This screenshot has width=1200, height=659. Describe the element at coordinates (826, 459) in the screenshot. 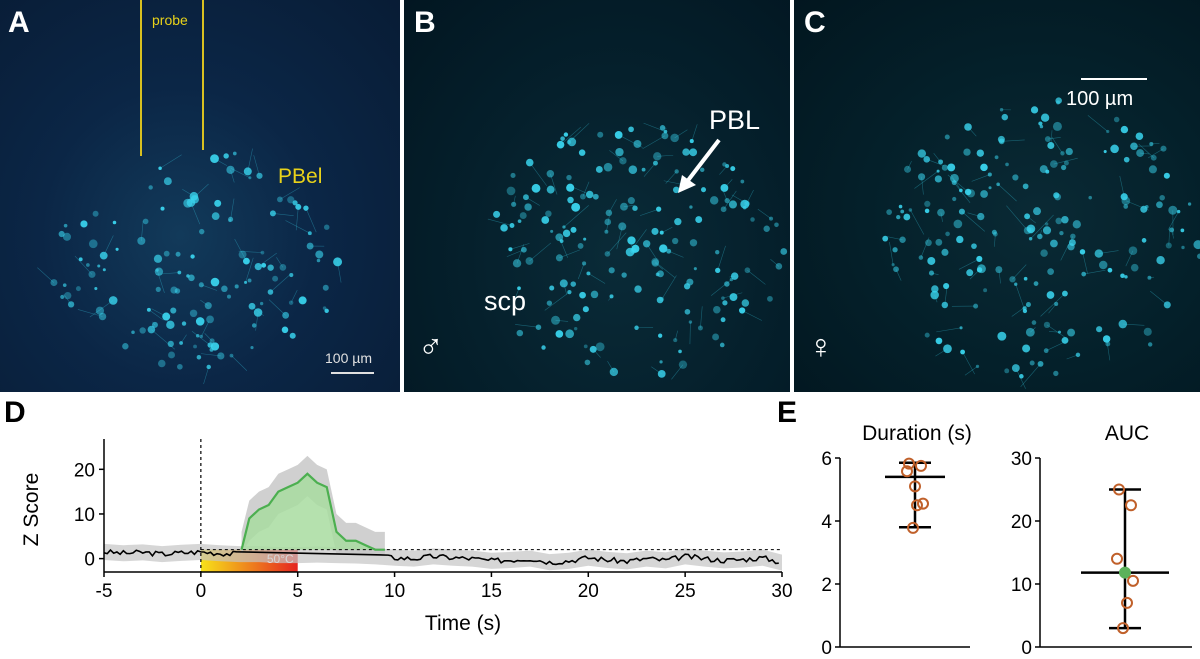

I see `y-tick-label: 6` at that location.